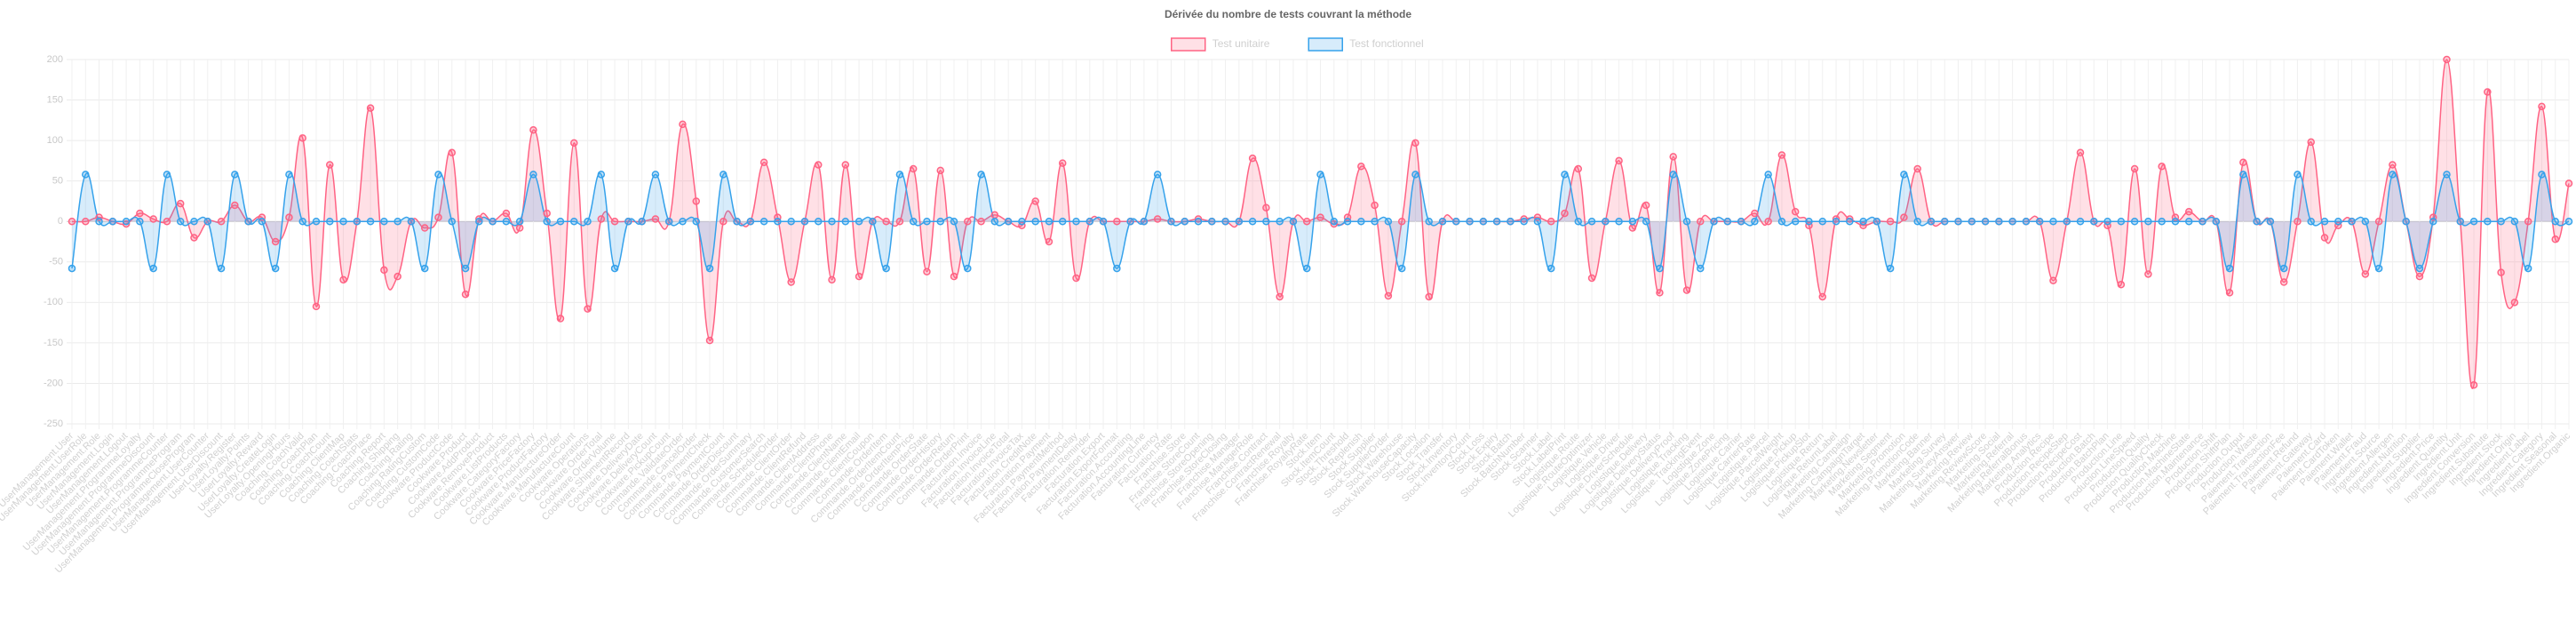  I want to click on y-tick-label: -150, so click(53, 343).